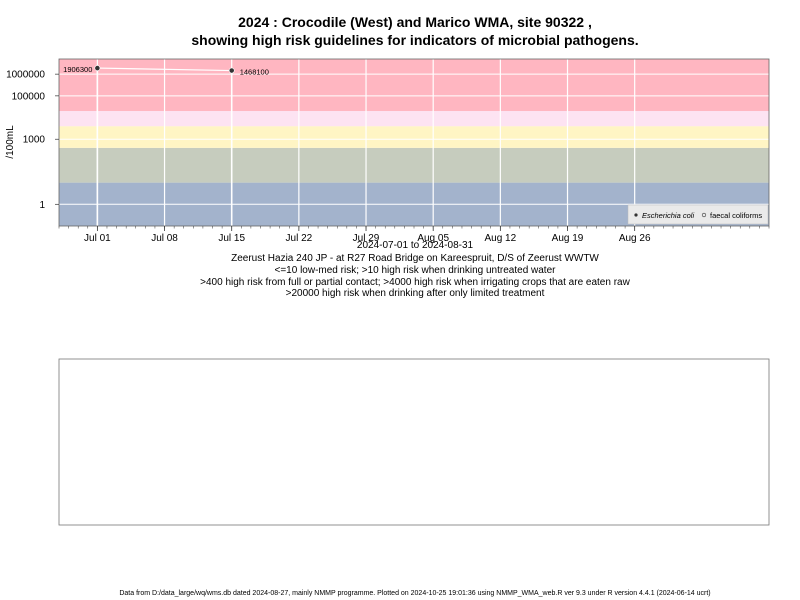 Image resolution: width=800 pixels, height=600 pixels. I want to click on x-tick-label-3: Jul 22, so click(299, 238).